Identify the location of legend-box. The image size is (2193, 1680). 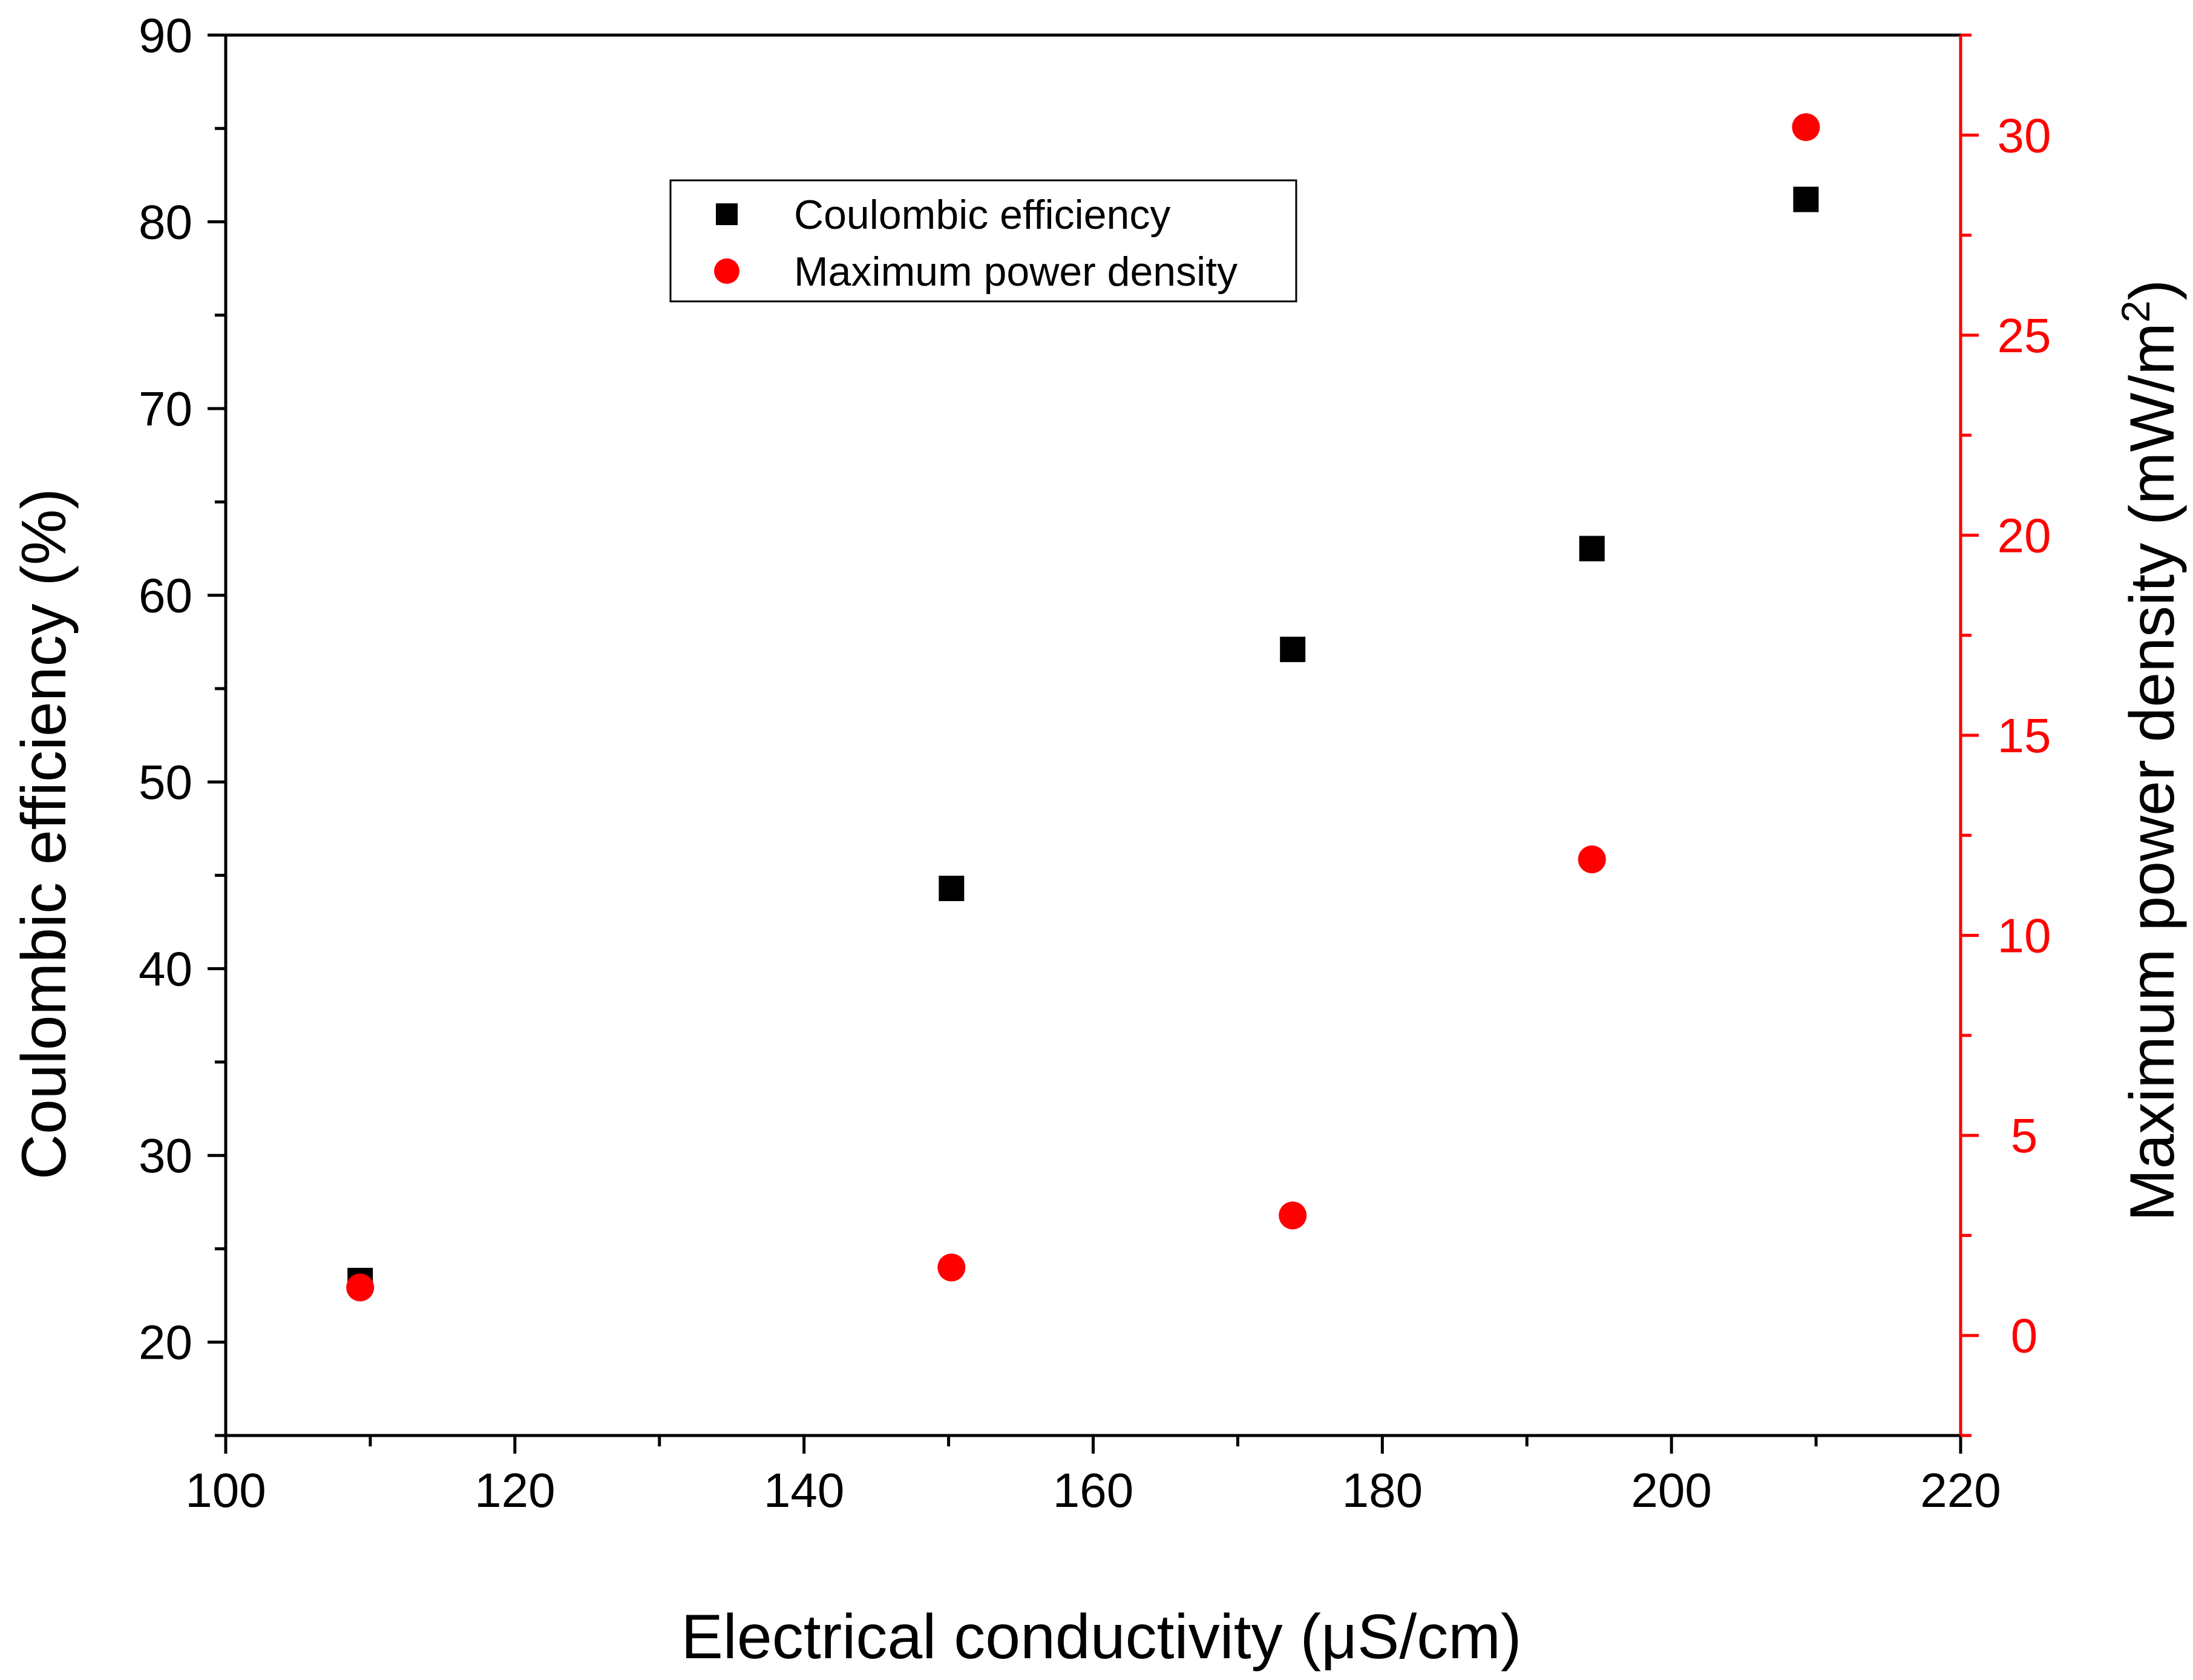
(983, 241).